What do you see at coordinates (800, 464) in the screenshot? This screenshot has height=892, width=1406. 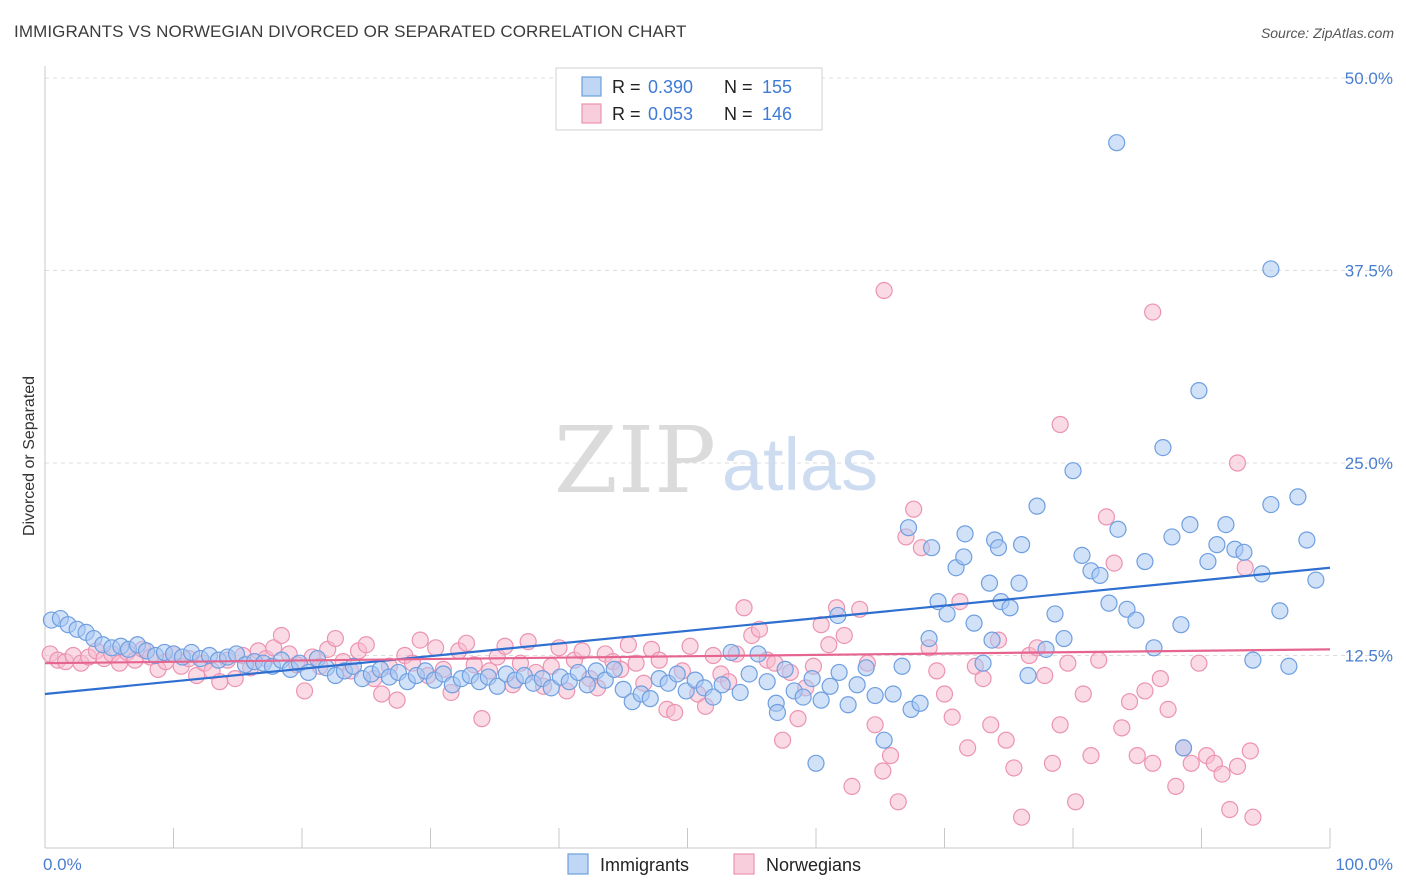 I see `watermark-atlas: atlas` at bounding box center [800, 464].